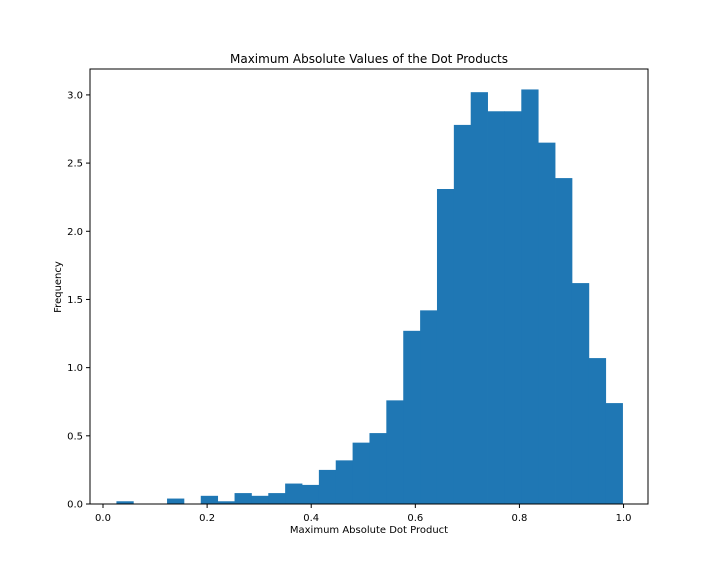  I want to click on y-tick-label-5: 2.5, so click(75, 164).